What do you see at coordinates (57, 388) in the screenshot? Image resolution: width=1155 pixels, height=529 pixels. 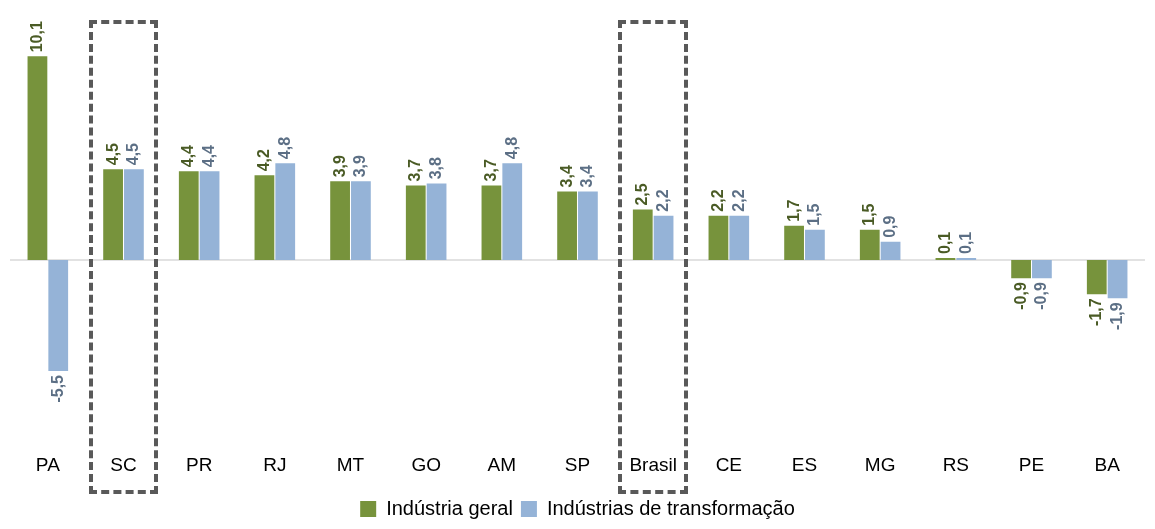 I see `data-label: -5,5` at bounding box center [57, 388].